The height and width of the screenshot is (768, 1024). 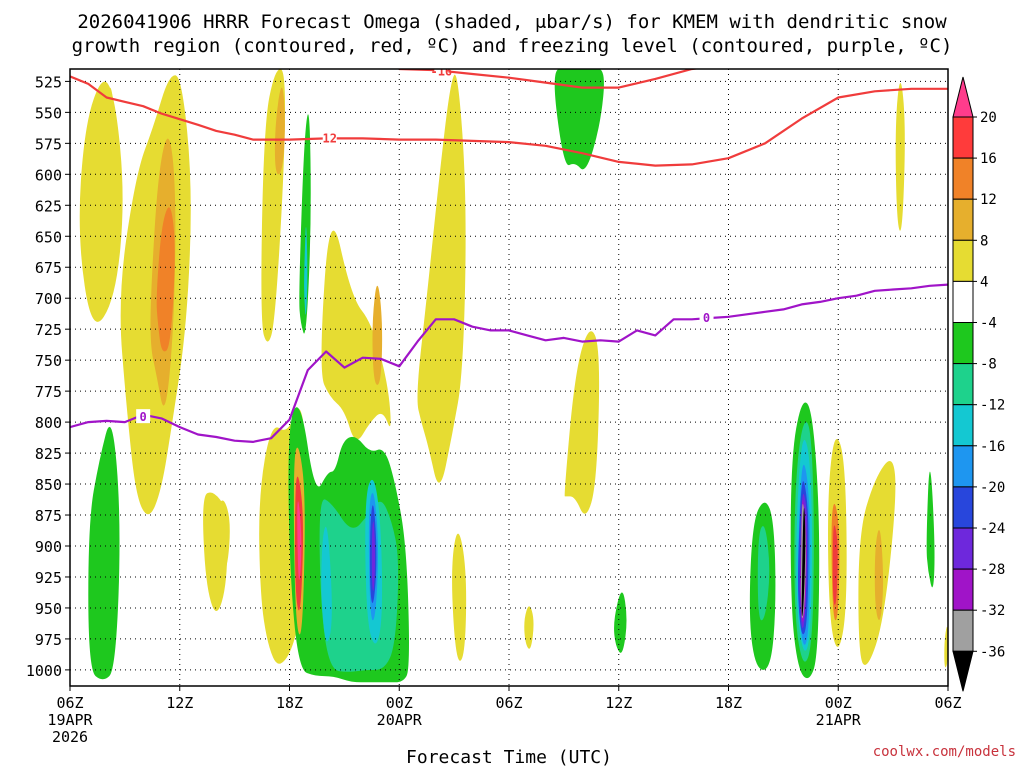 What do you see at coordinates (944, 752) in the screenshot?
I see `credit-text: coolwx.com/models` at bounding box center [944, 752].